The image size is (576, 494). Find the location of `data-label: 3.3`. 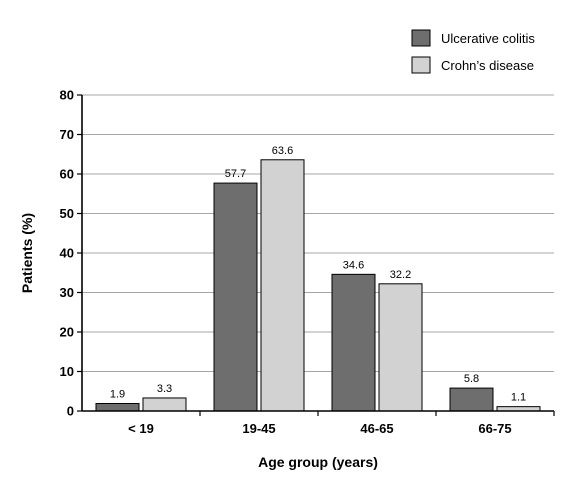

data-label: 3.3 is located at coordinates (164, 389).